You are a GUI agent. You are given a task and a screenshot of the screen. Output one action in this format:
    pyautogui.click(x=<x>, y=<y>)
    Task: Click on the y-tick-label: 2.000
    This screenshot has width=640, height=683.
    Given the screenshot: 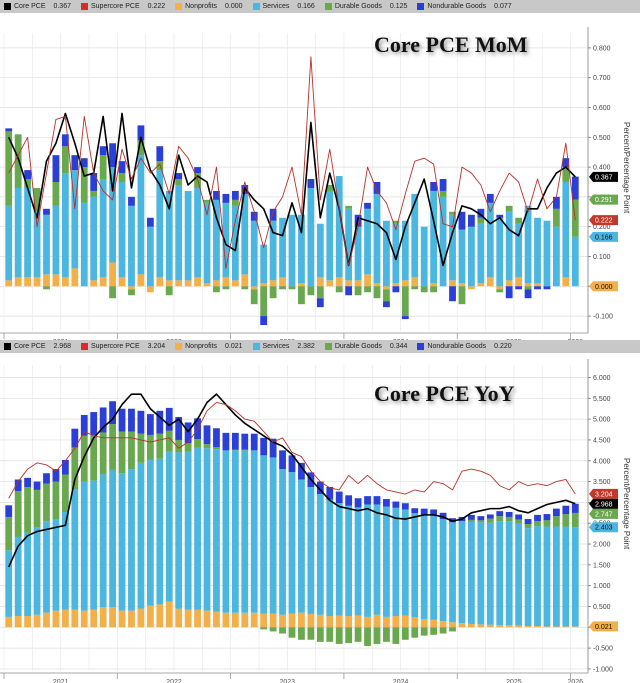 What is the action you would take?
    pyautogui.click(x=602, y=545)
    